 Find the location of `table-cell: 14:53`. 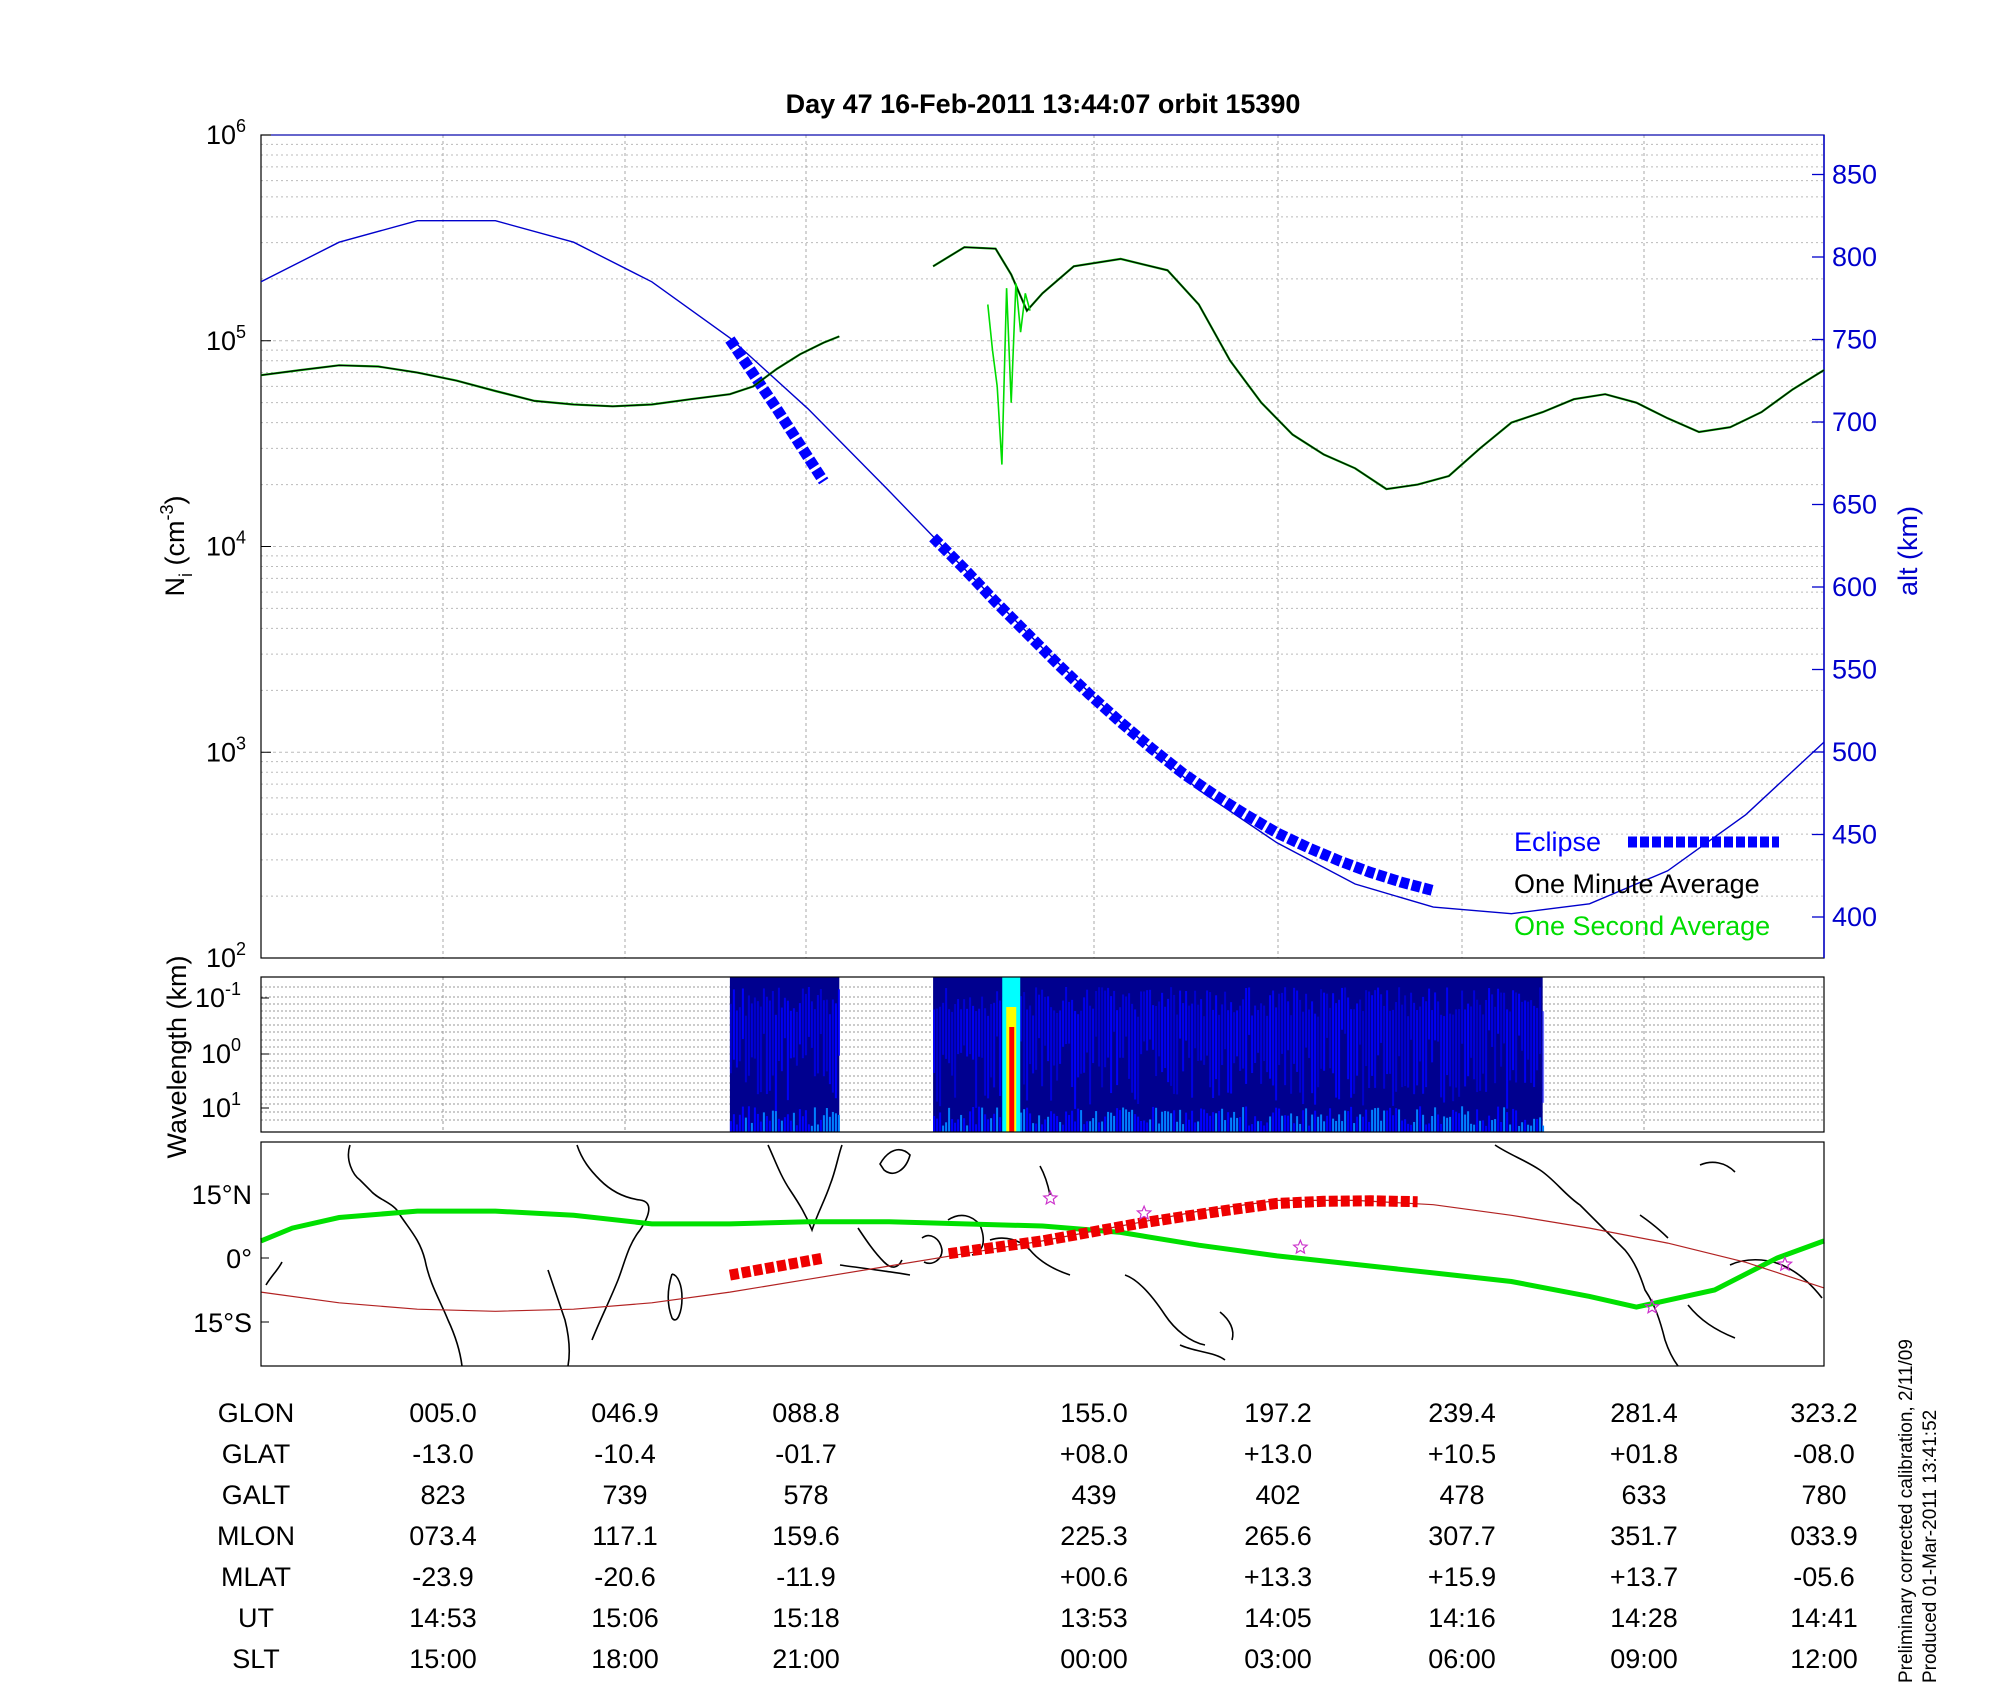

table-cell: 14:53 is located at coordinates (443, 1618).